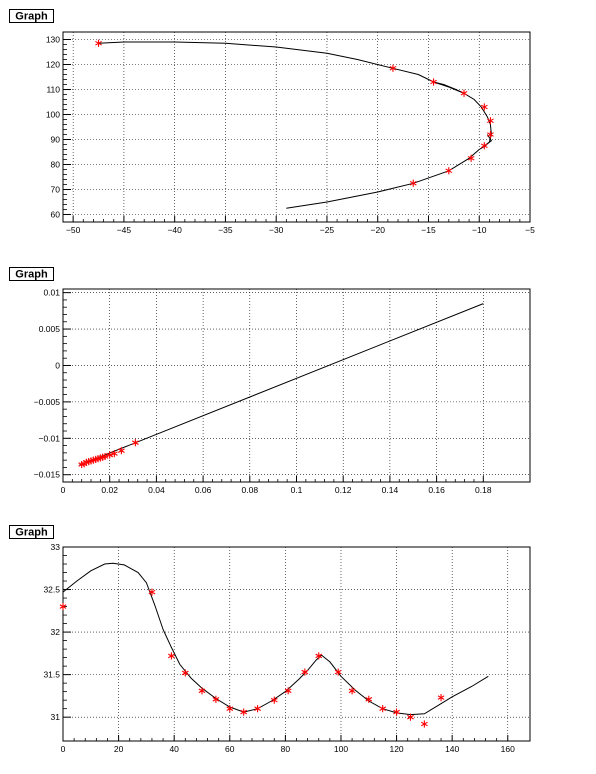 This screenshot has height=774, width=596. Describe the element at coordinates (56, 190) in the screenshot. I see `y-tick-label: 70` at that location.